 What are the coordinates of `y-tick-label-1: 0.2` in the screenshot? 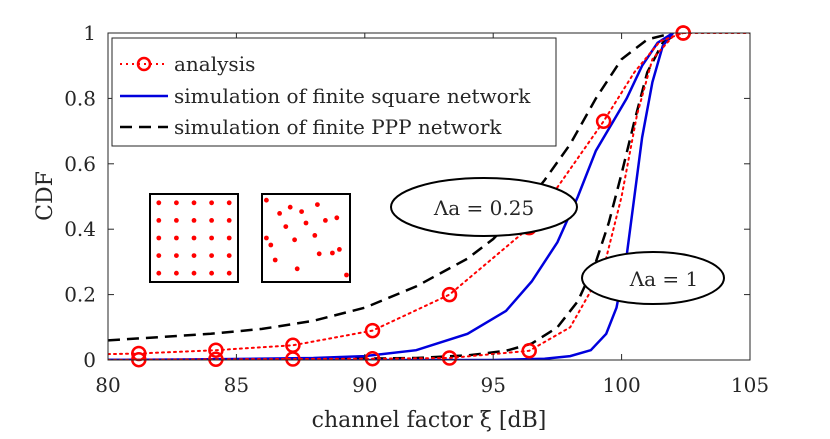 It's located at (80, 295).